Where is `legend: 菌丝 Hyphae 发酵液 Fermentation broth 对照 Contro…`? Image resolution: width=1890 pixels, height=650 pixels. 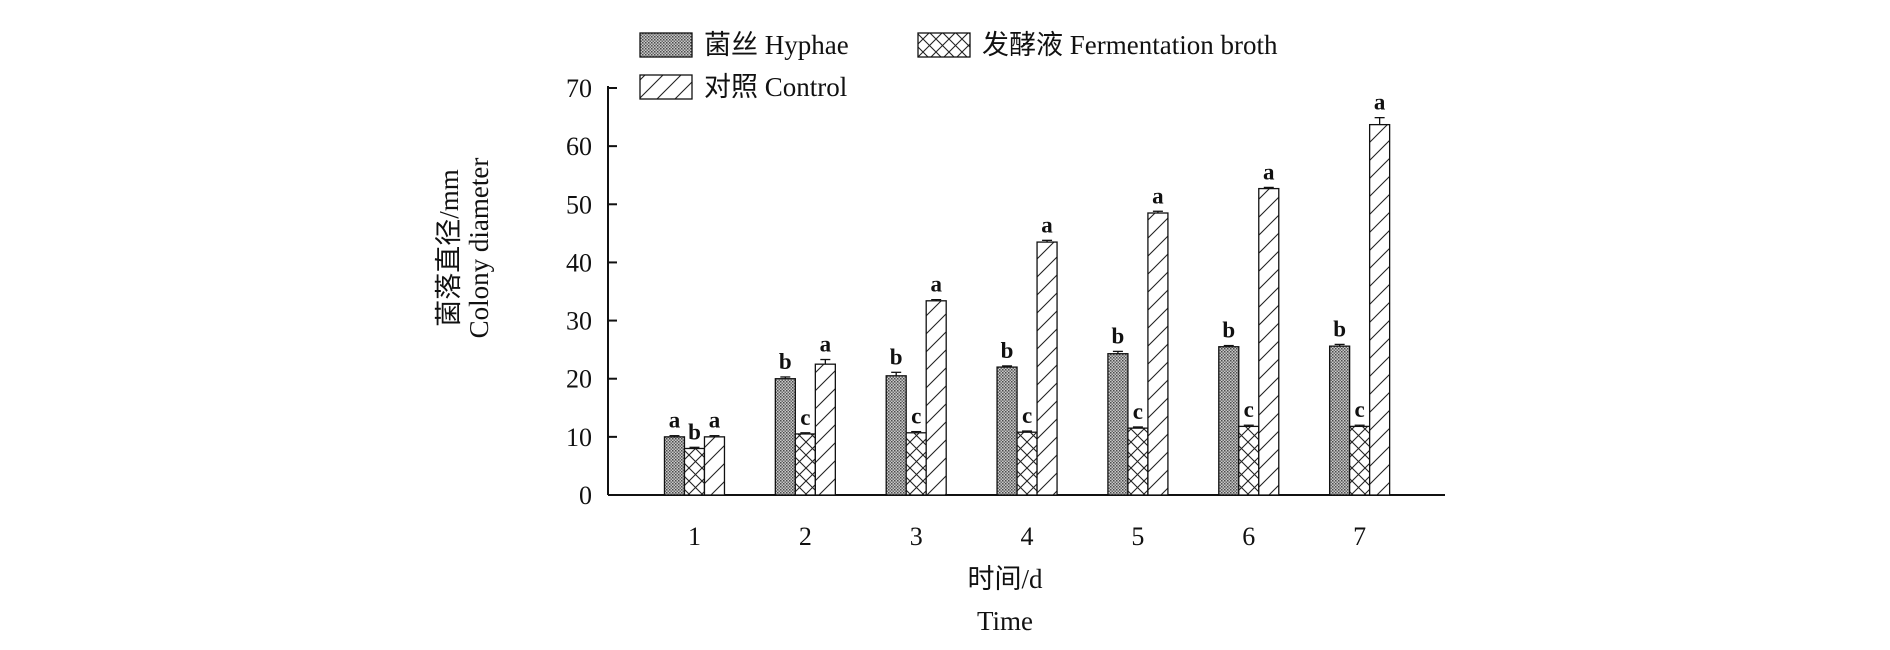 legend: 菌丝 Hyphae 发酵液 Fermentation broth 对照 Contro… is located at coordinates (958, 66).